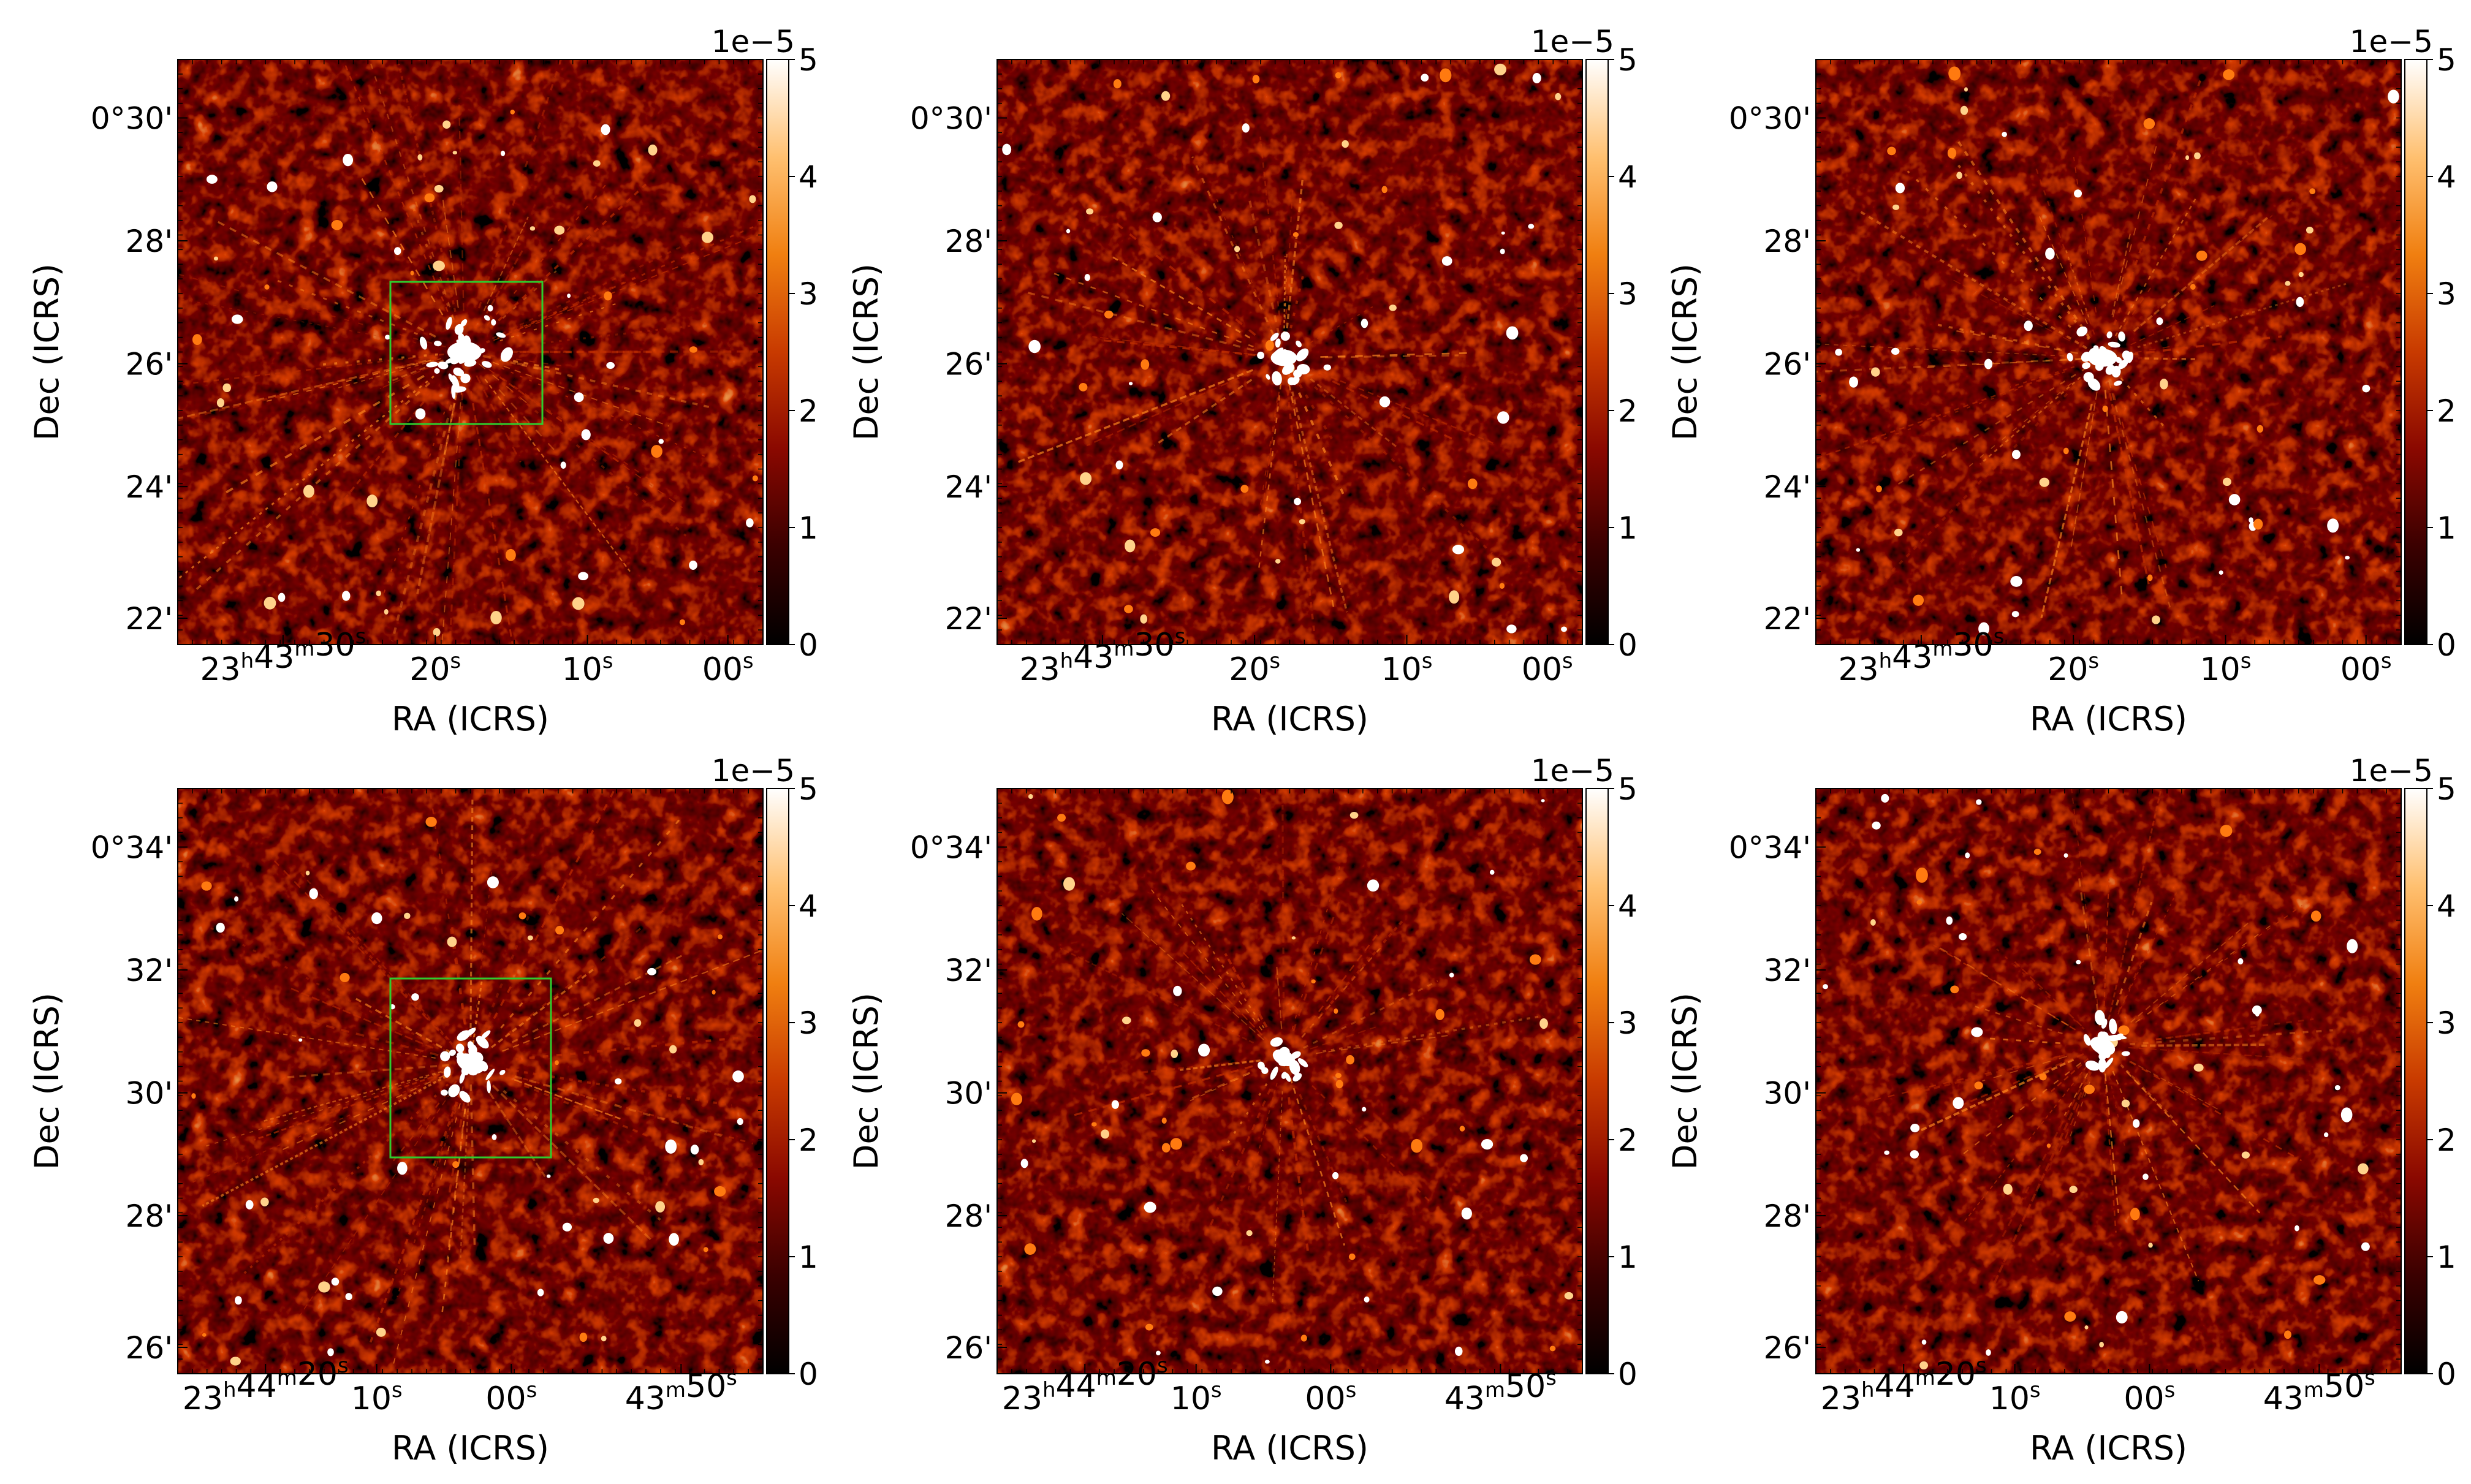 Image resolution: width=2471 pixels, height=1484 pixels. Describe the element at coordinates (1085, 1385) in the screenshot. I see `ra-tick-label: 23h44m20s` at that location.